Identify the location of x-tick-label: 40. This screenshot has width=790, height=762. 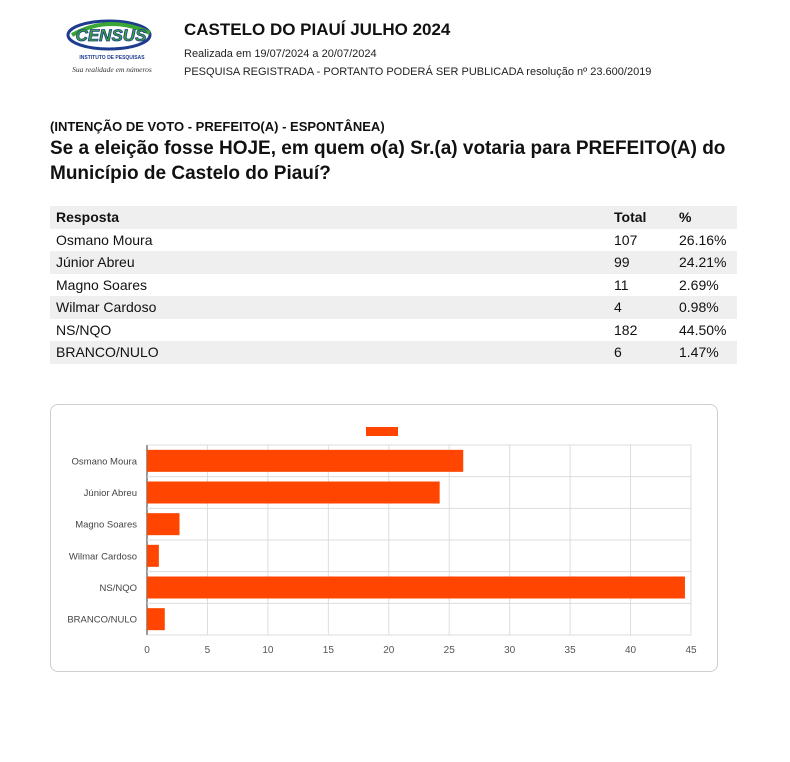
(631, 650).